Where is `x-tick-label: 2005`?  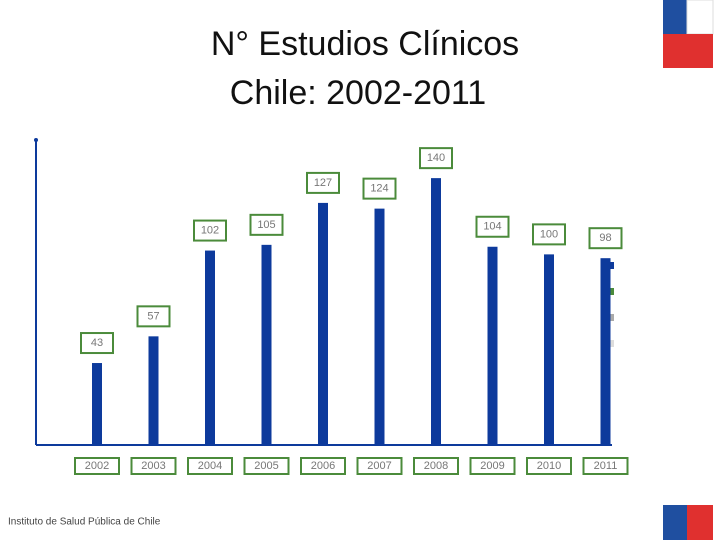 x-tick-label: 2005 is located at coordinates (266, 466).